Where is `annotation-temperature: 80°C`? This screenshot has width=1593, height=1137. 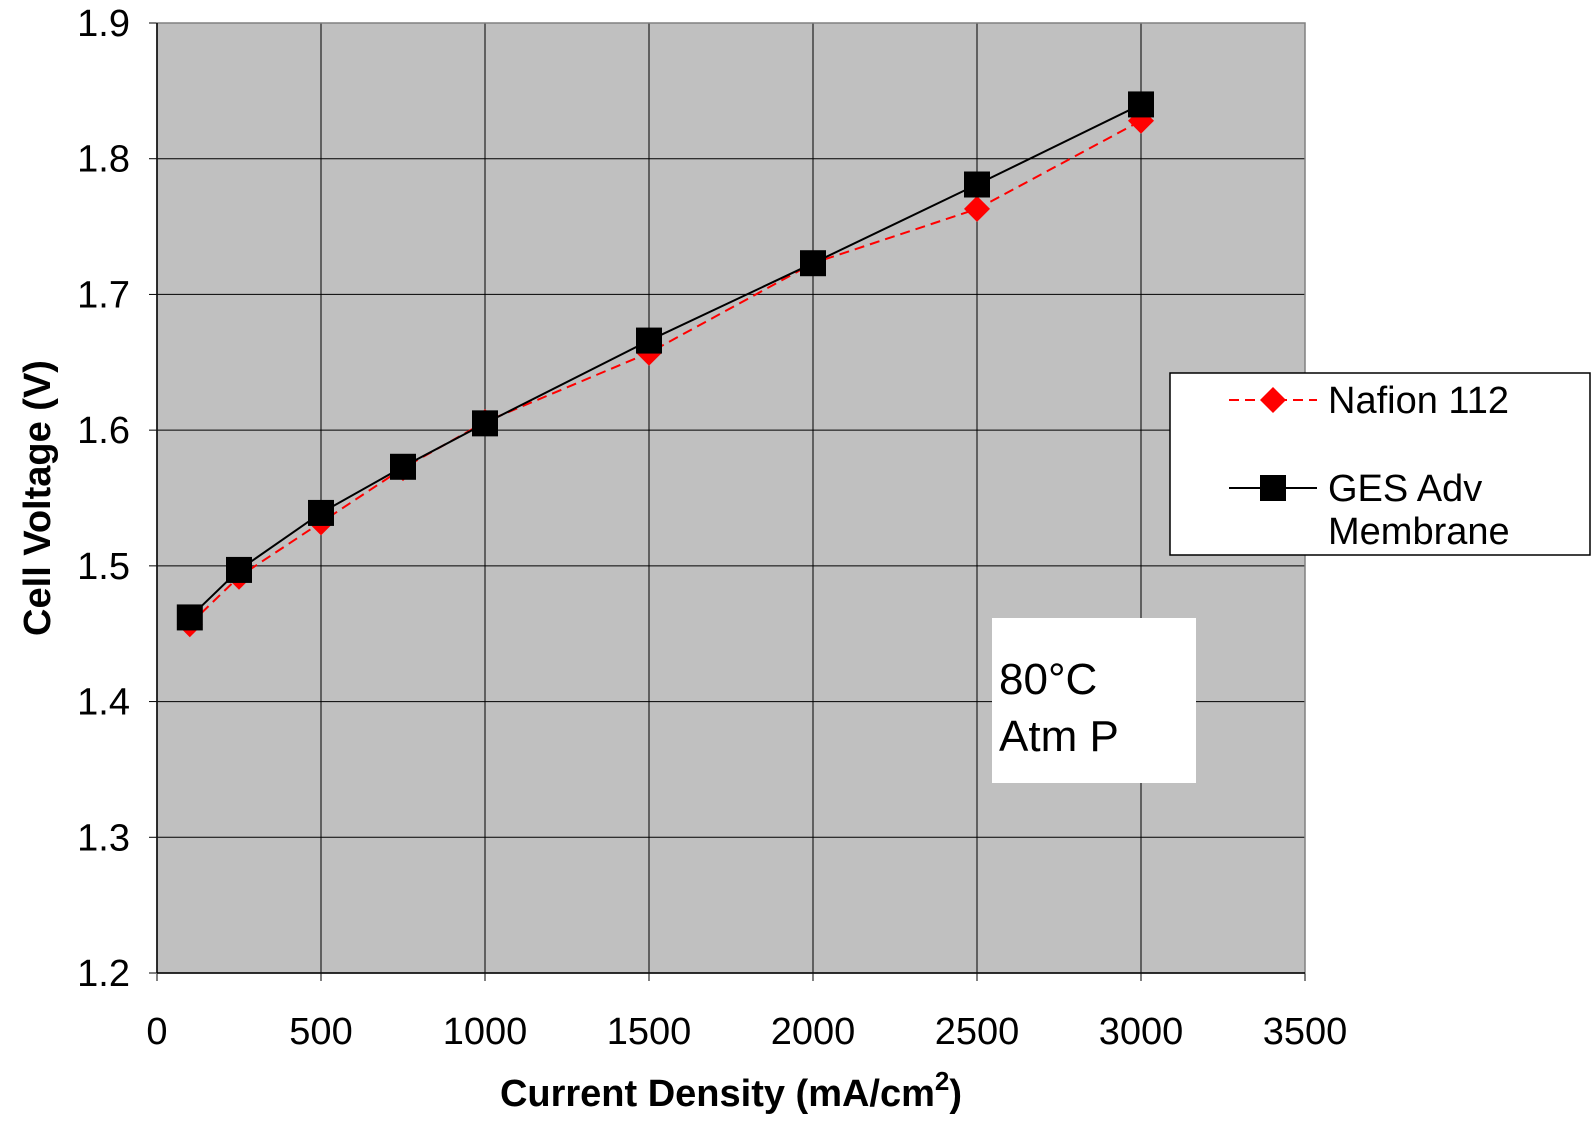 annotation-temperature: 80°C is located at coordinates (1048, 679).